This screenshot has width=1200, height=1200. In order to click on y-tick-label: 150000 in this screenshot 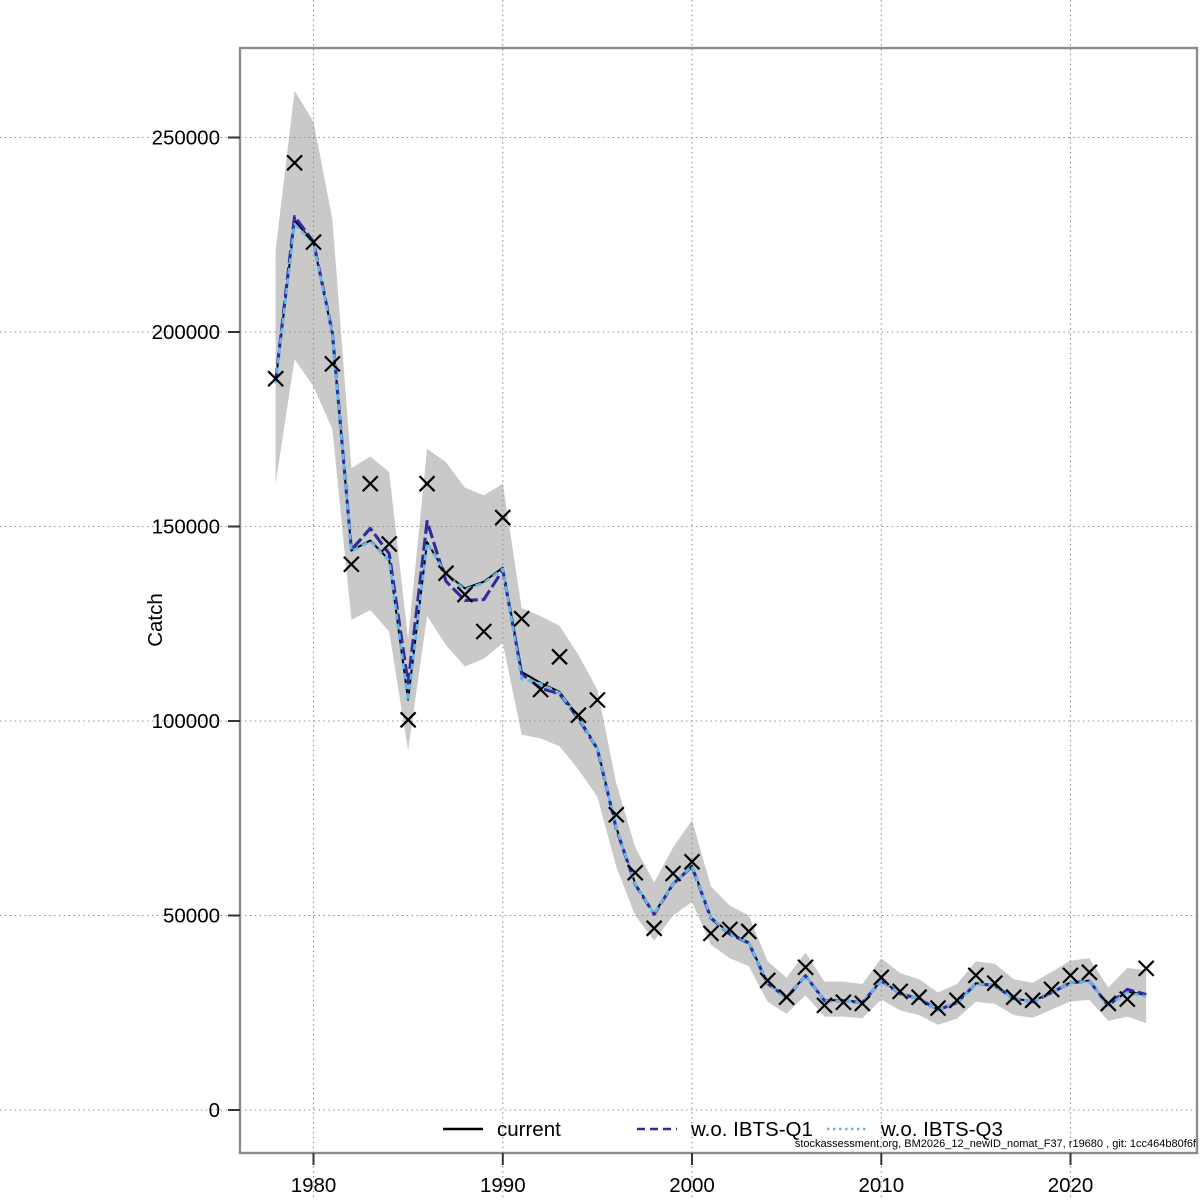, I will do `click(186, 527)`.